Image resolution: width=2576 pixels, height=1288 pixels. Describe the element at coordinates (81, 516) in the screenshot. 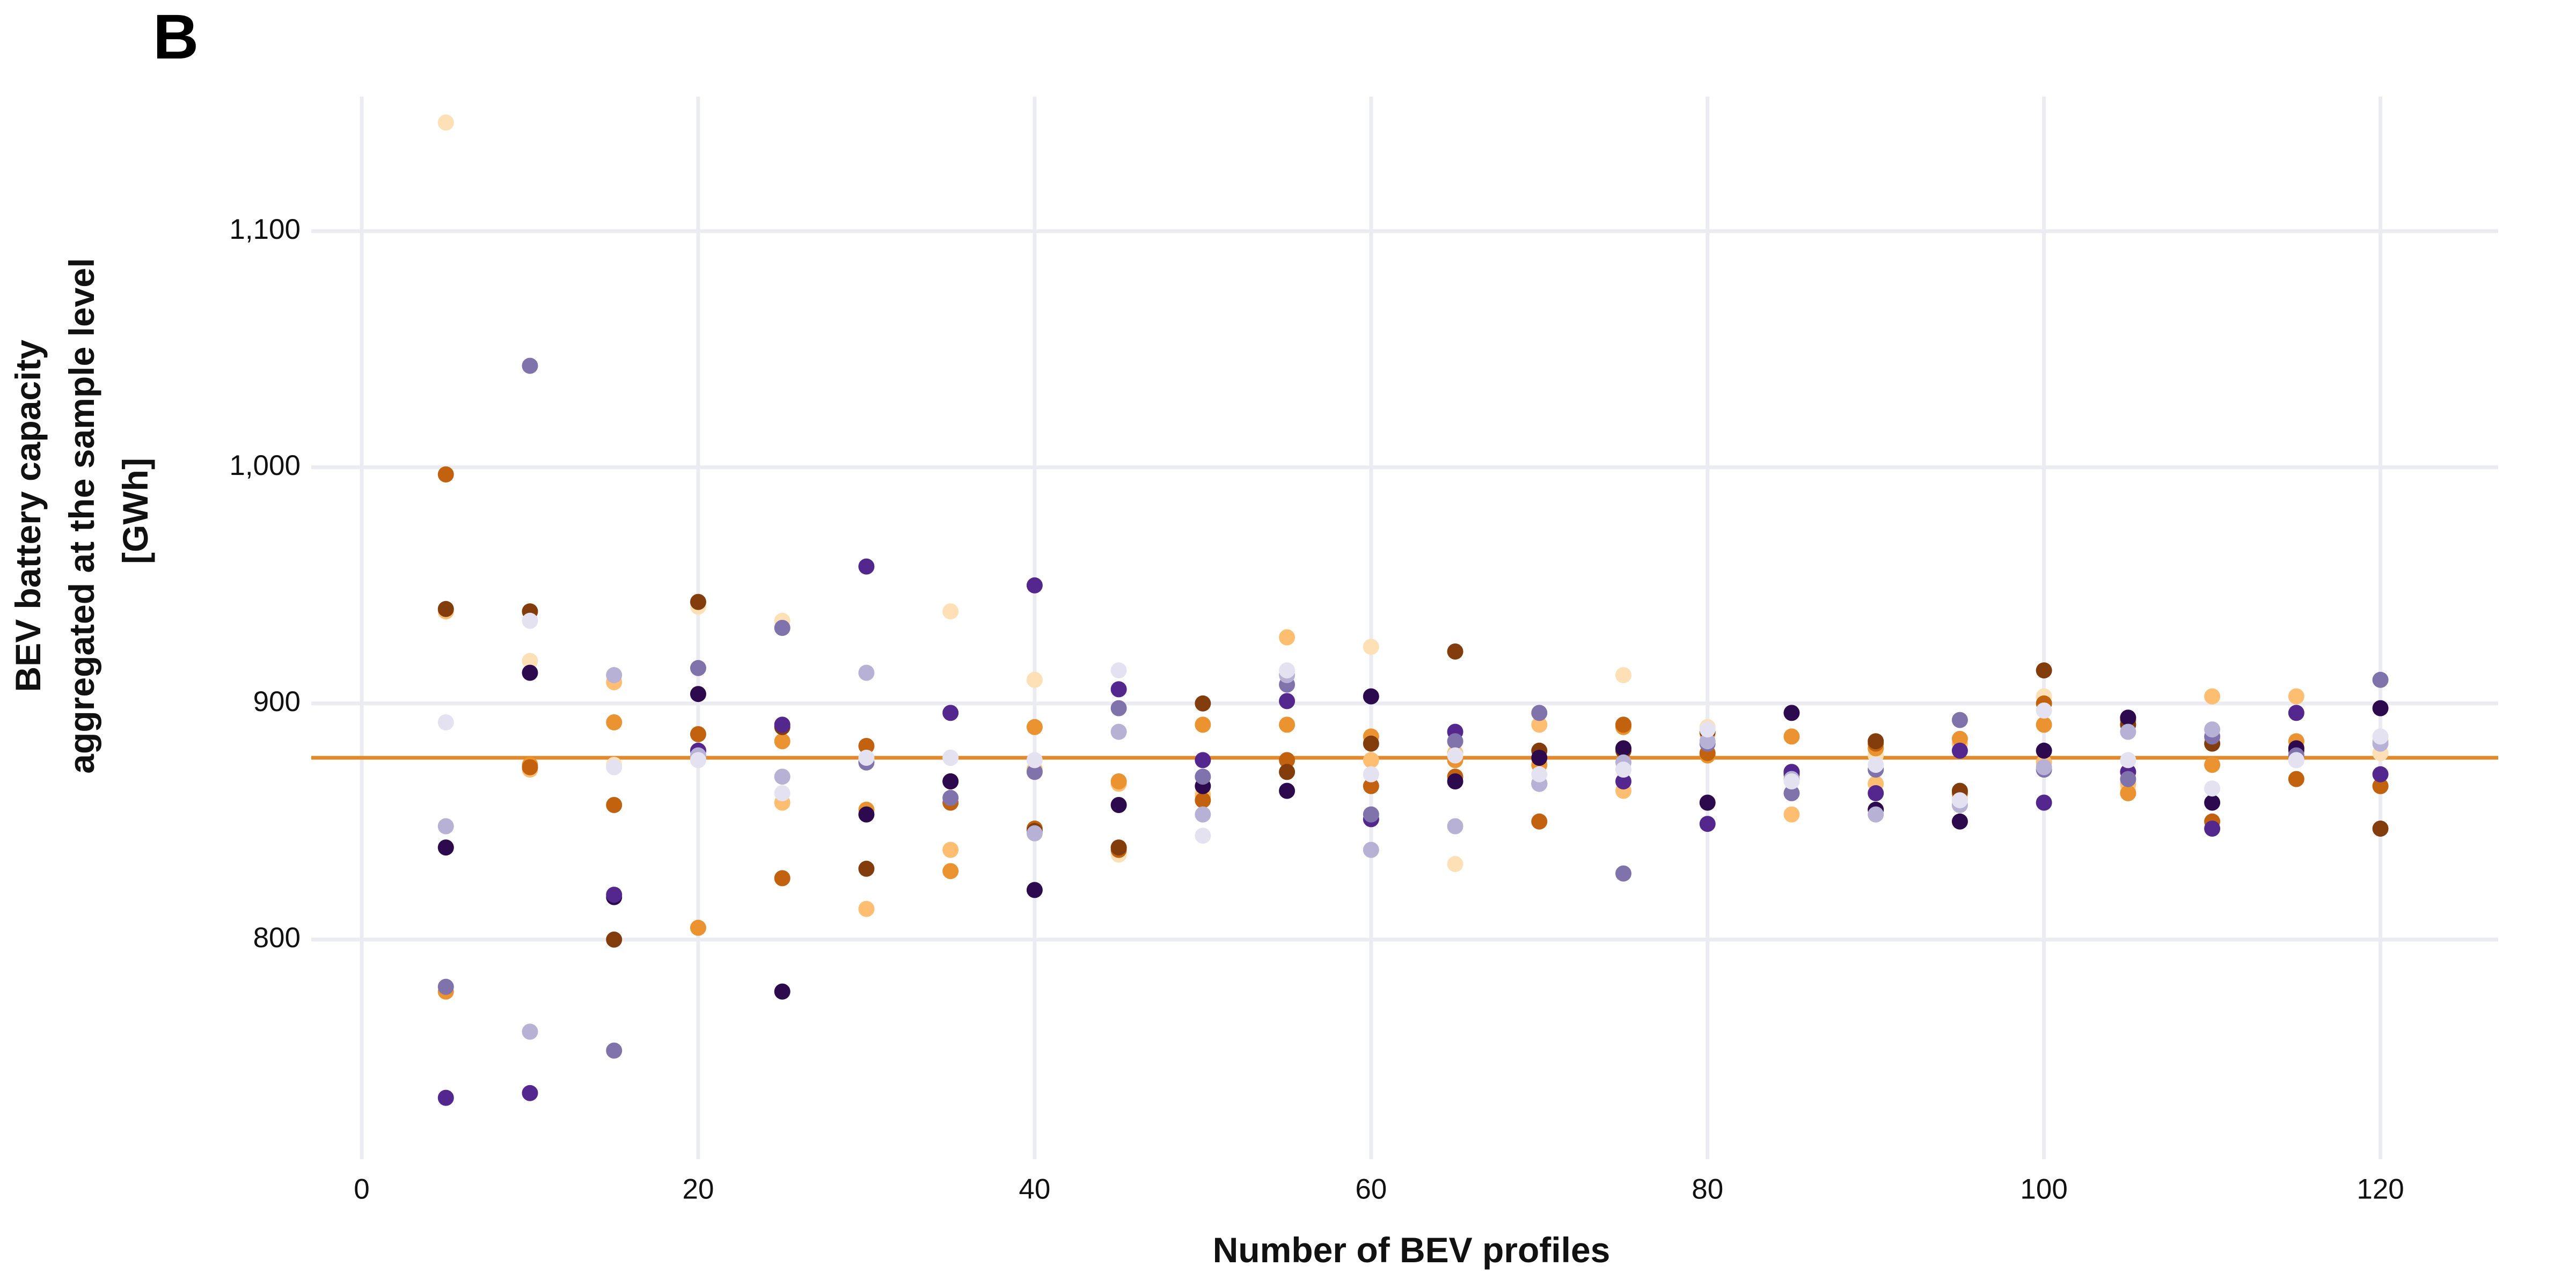

I see `y-axis-title-line-2: aggregated at the sample level` at that location.